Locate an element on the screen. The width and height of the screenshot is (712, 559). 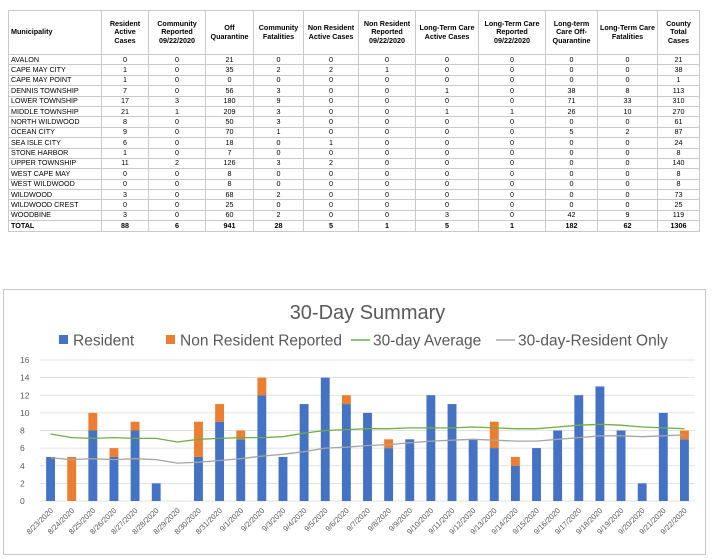
total-cell: 1 is located at coordinates (387, 226).